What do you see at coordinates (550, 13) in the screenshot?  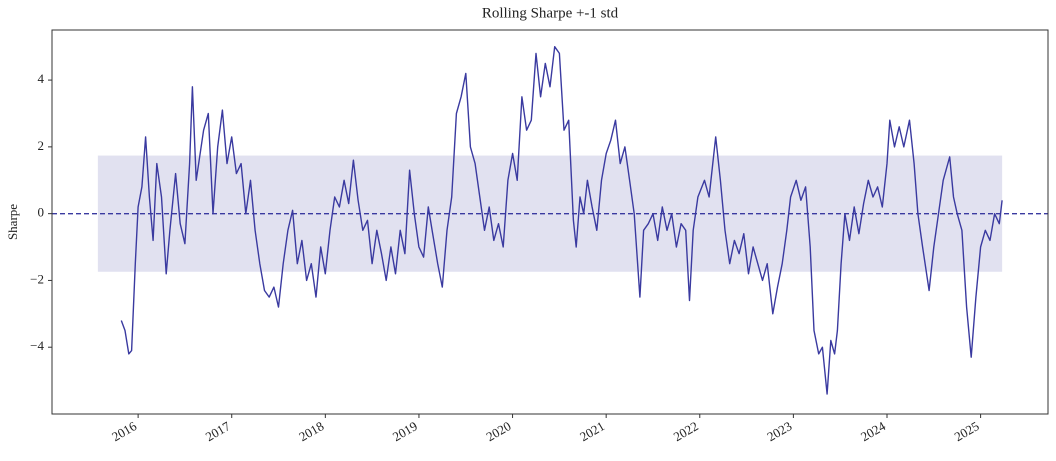 I see `chart-title: Rolling Sharpe +-1 std` at bounding box center [550, 13].